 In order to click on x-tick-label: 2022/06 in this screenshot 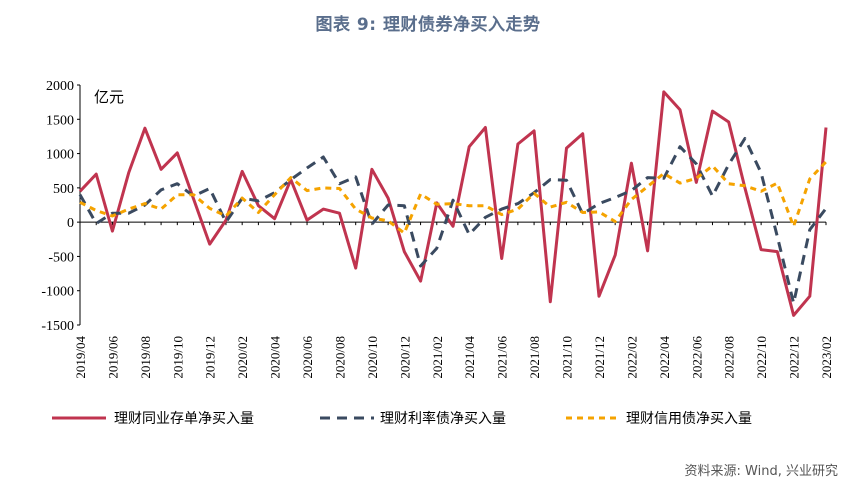, I will do `click(696, 357)`.